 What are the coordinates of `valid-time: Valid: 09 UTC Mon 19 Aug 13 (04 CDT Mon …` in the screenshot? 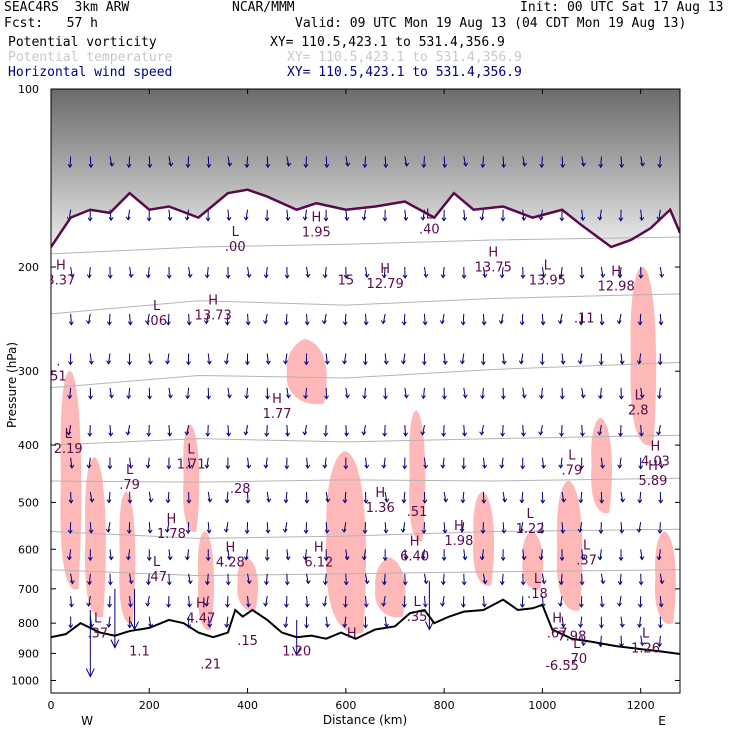 It's located at (491, 23).